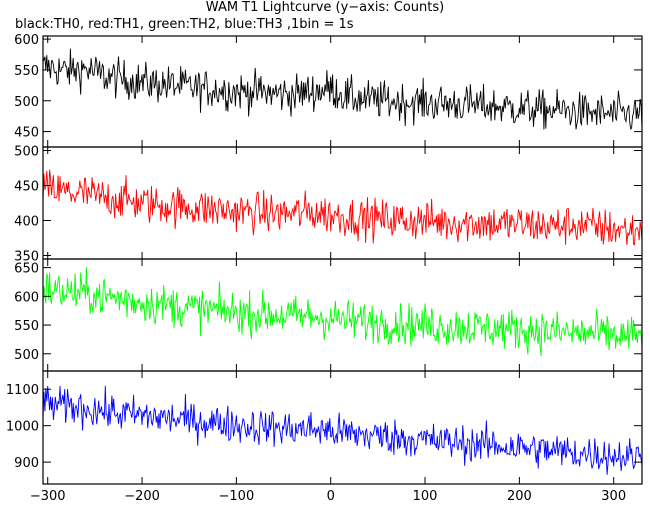 This screenshot has height=505, width=650. Describe the element at coordinates (26, 463) in the screenshot. I see `y-tick-label: 900` at that location.